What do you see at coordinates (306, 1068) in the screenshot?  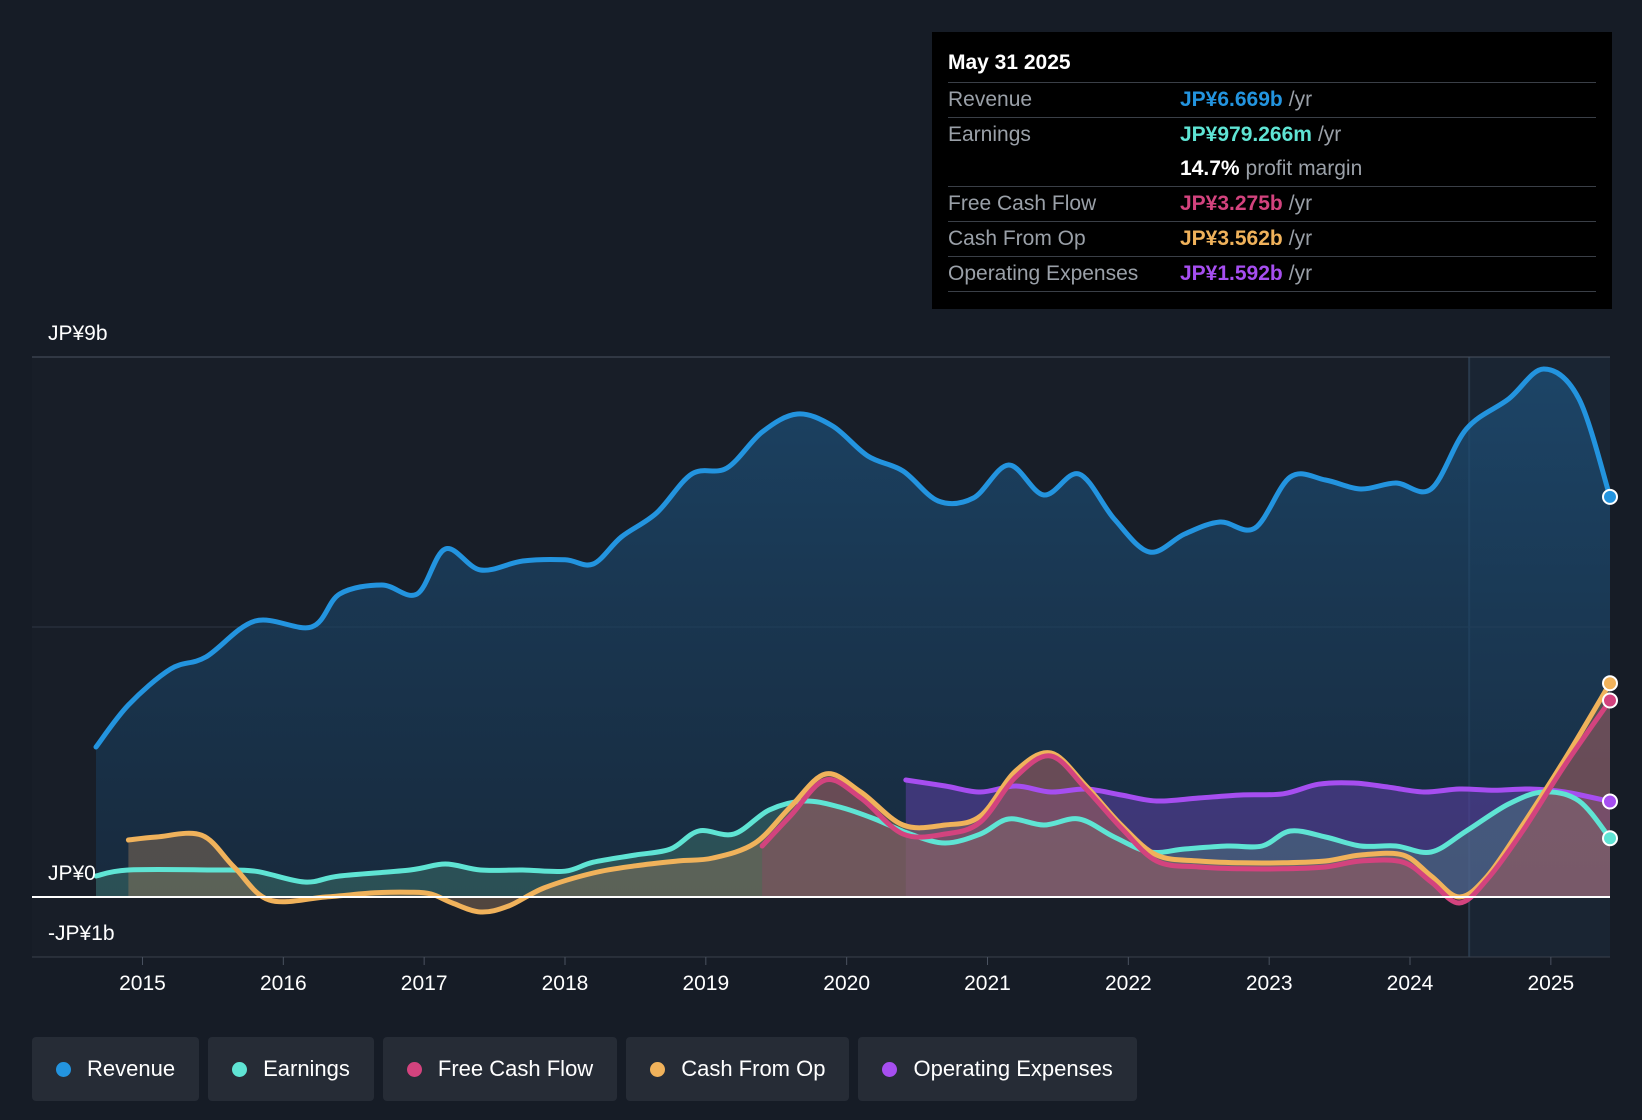 I see `legend-label: Earnings` at bounding box center [306, 1068].